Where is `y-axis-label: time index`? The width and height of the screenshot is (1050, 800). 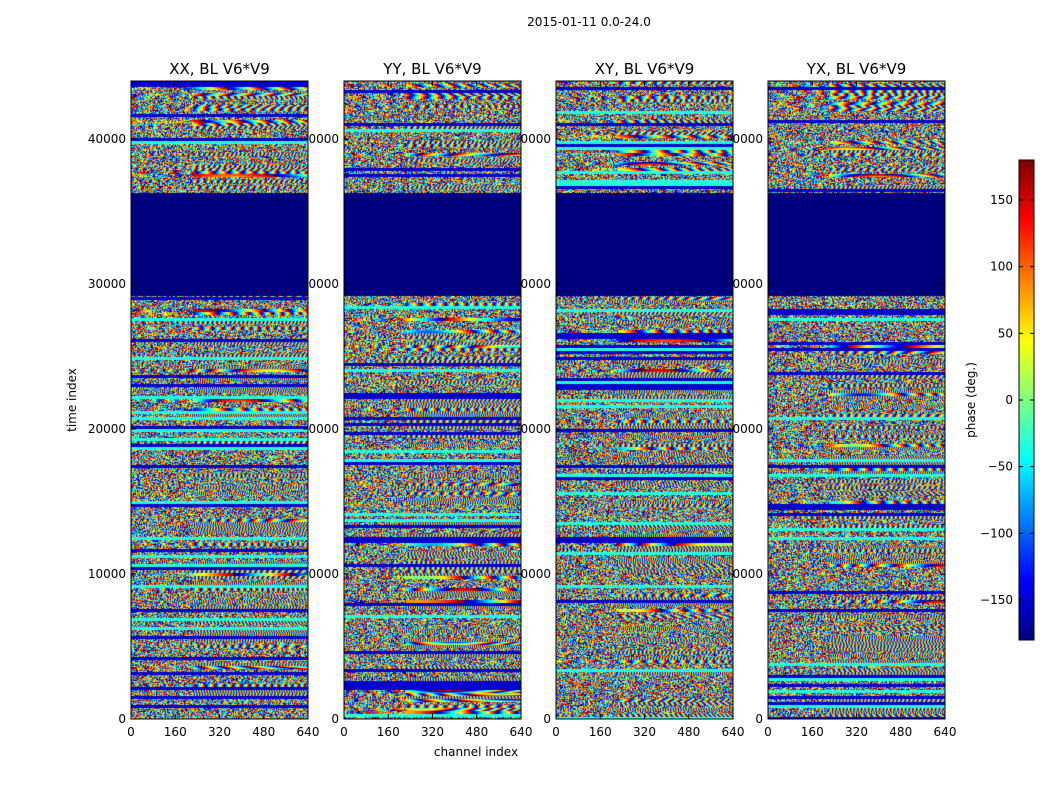
y-axis-label: time index is located at coordinates (72, 400).